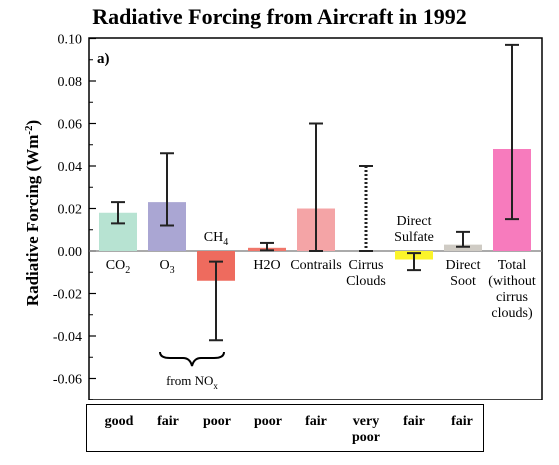 The height and width of the screenshot is (465, 559). What do you see at coordinates (67, 337) in the screenshot?
I see `y-tick-label: -0.04` at bounding box center [67, 337].